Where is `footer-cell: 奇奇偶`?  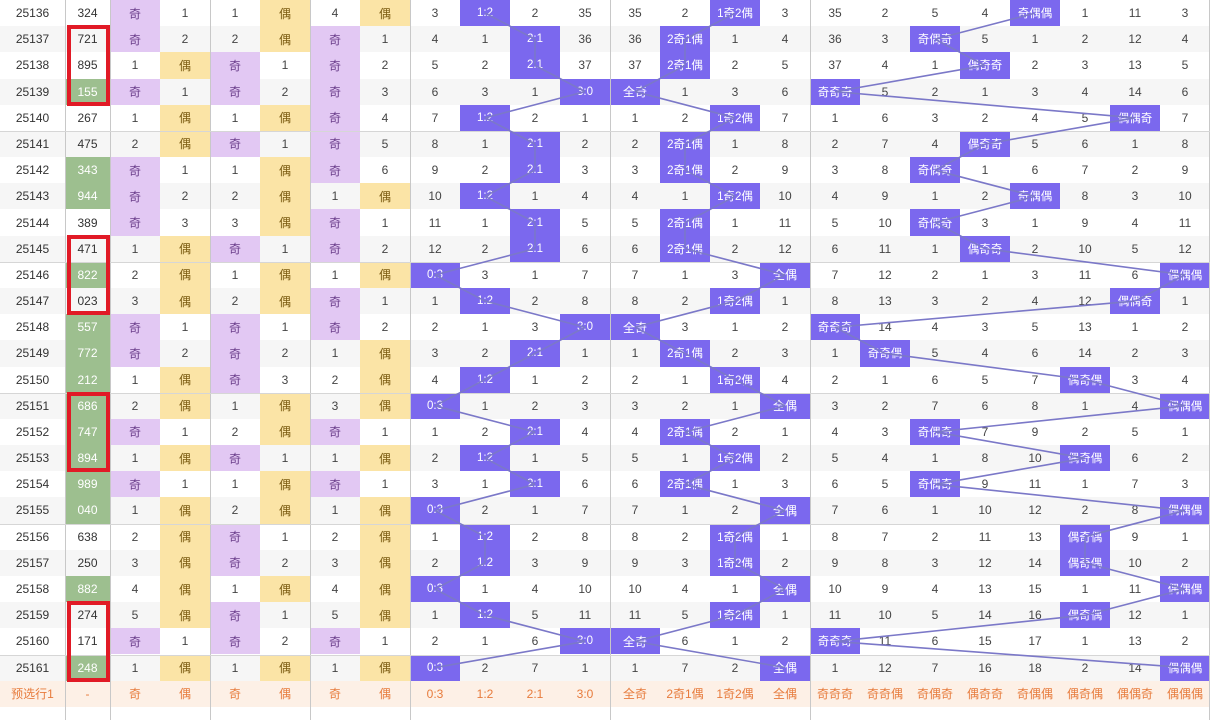 footer-cell: 奇奇偶 is located at coordinates (884, 694).